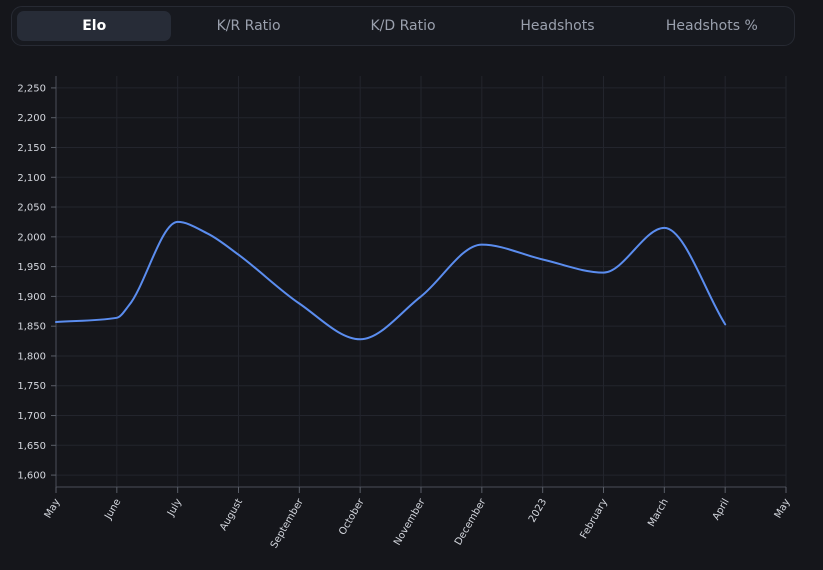 The height and width of the screenshot is (570, 823). What do you see at coordinates (538, 511) in the screenshot?
I see `x-tick-label: 2023` at bounding box center [538, 511].